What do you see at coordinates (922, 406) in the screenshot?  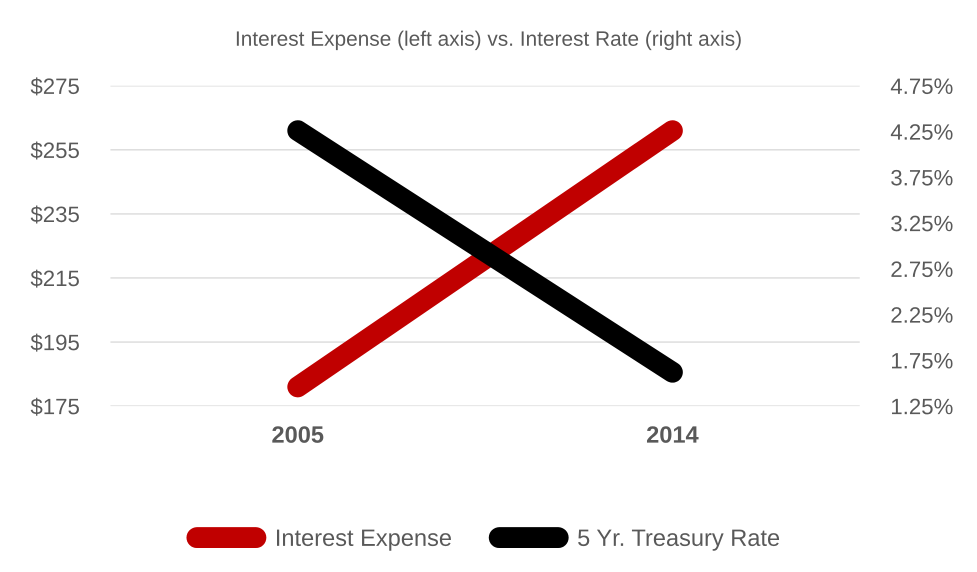 I see `y2-tick-label: 1.25%` at bounding box center [922, 406].